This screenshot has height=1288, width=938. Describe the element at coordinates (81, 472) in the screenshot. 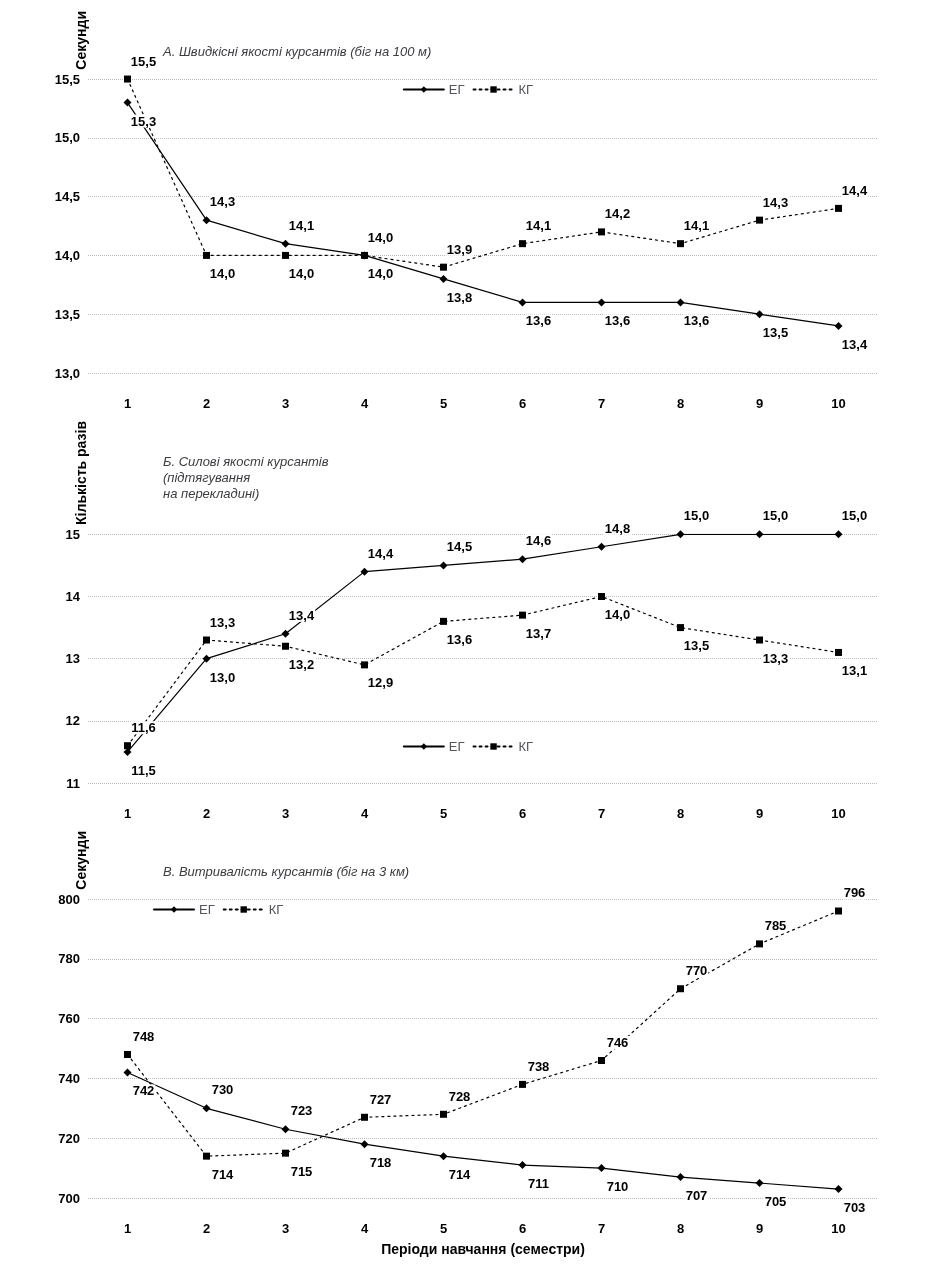

I see `y-axis-title: Кількість разів` at that location.